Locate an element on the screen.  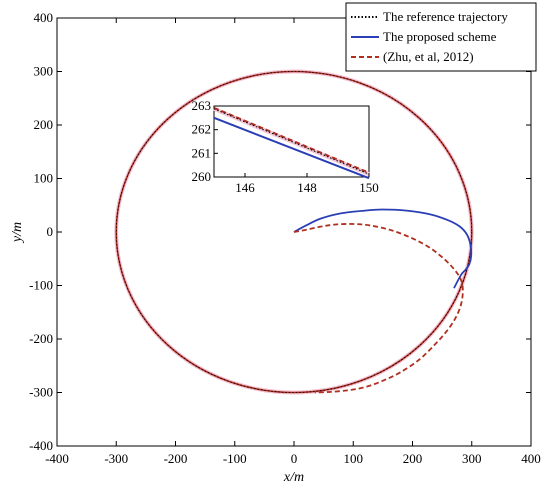
inset-zoom-plot: 146 148 150 260 261 262 263 is located at coordinates (285, 146).